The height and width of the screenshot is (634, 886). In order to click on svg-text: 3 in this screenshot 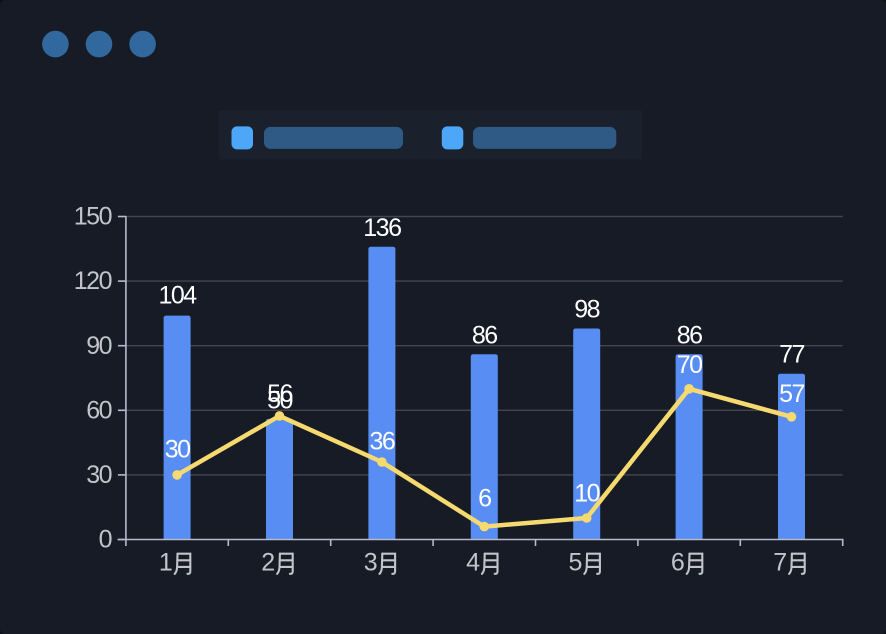, I will do `click(370, 563)`.